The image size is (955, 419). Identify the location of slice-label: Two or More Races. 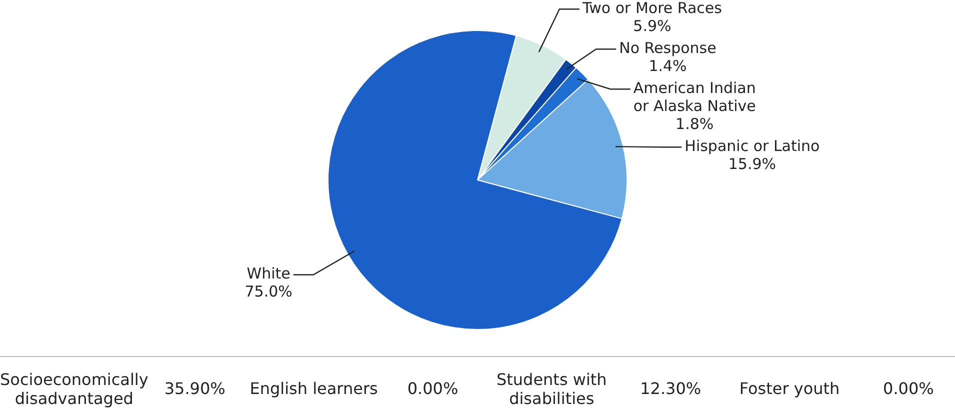
(651, 9).